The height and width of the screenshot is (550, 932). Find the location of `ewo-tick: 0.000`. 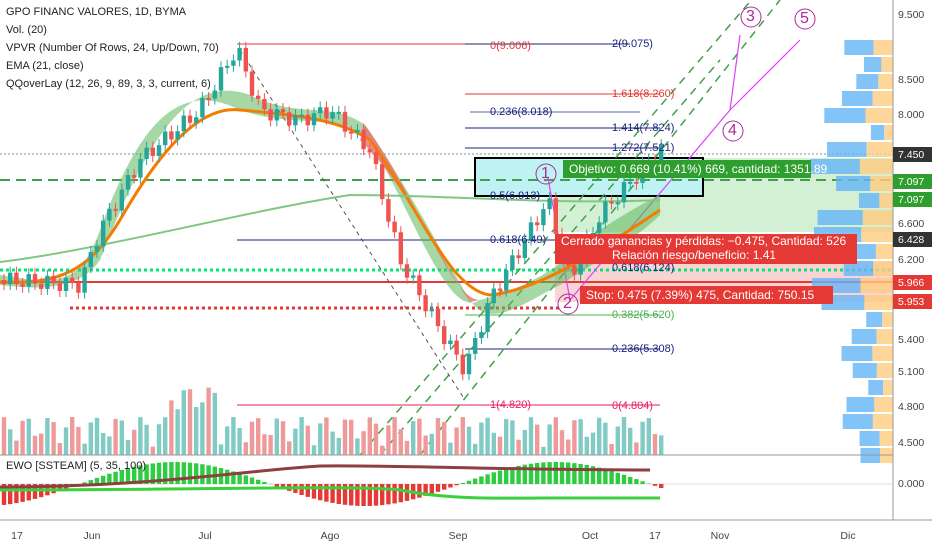

ewo-tick: 0.000 is located at coordinates (911, 484).